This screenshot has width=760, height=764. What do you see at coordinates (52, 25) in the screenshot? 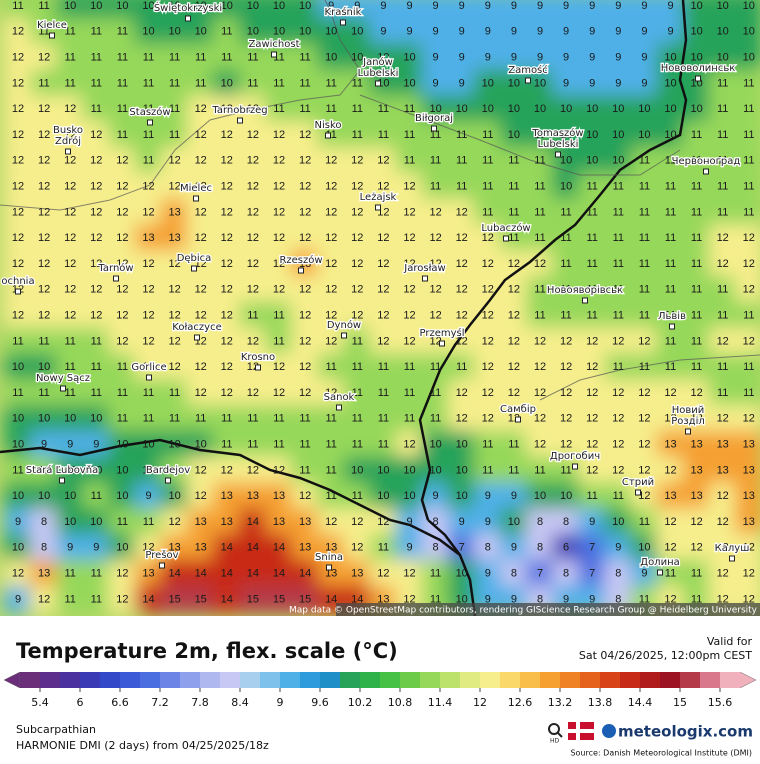
I see `place-label: Kielce` at bounding box center [52, 25].